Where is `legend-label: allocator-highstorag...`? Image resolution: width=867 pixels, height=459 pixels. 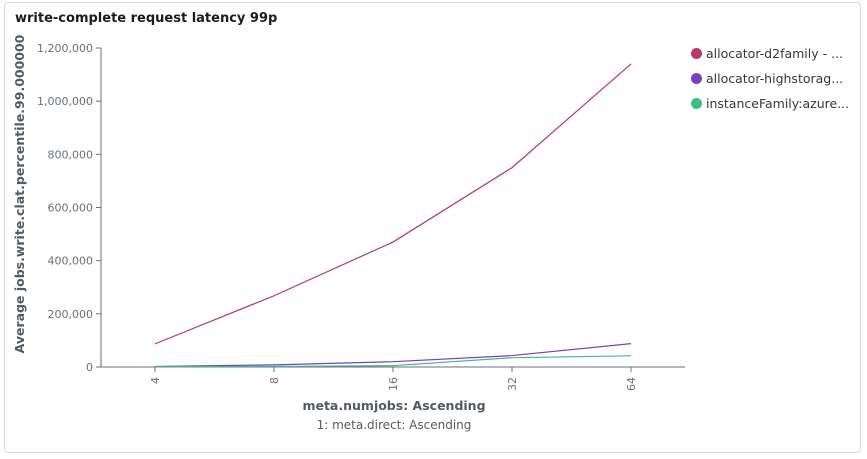
legend-label: allocator-highstorag... is located at coordinates (775, 78).